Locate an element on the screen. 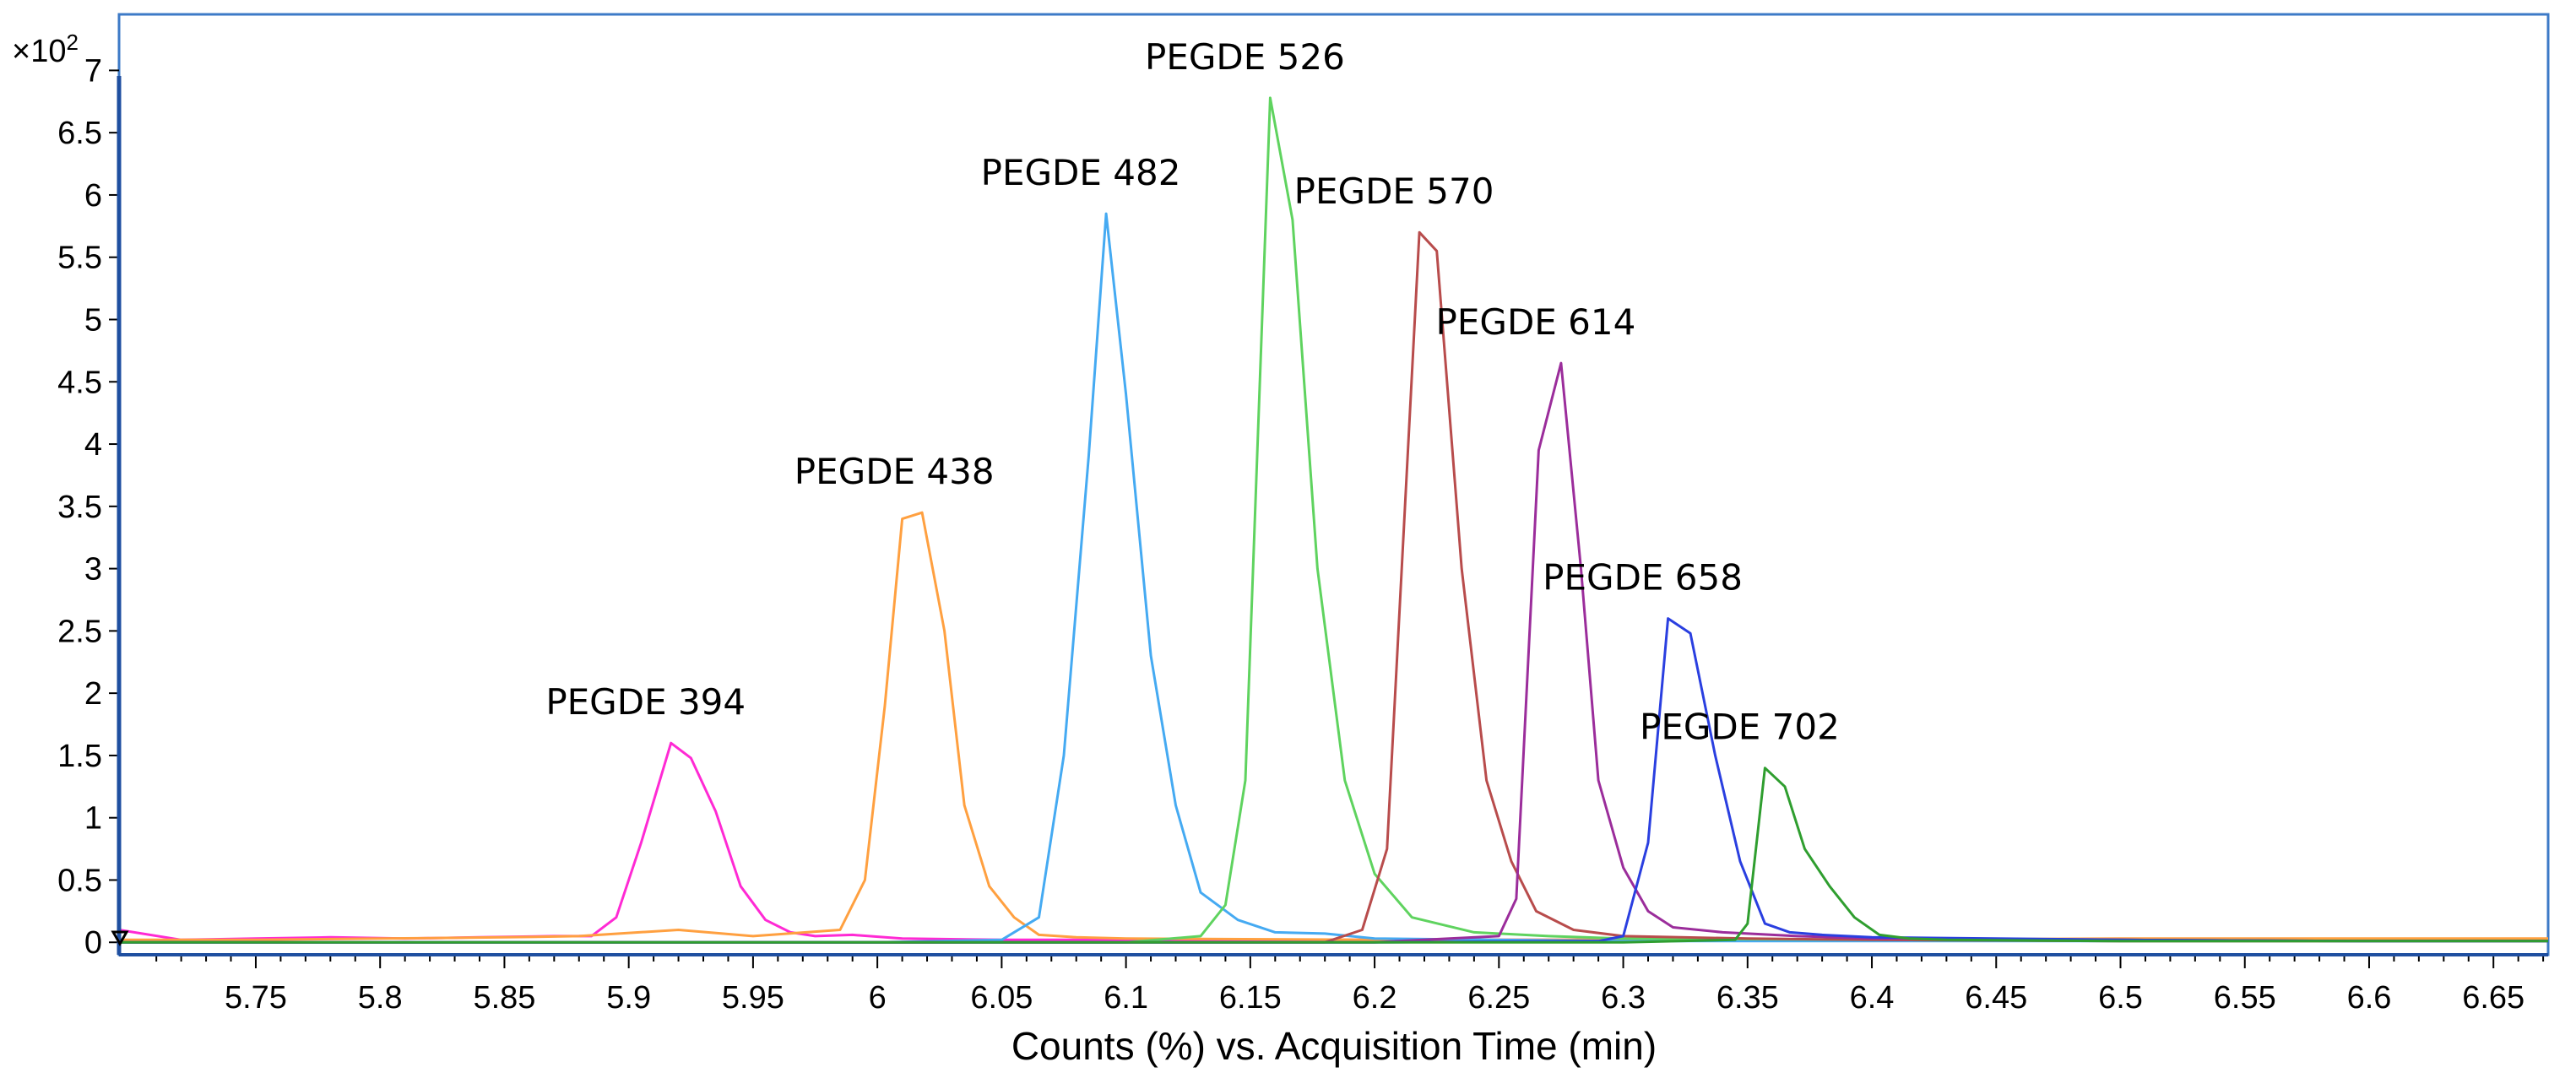  y-tick-label: 2.5 is located at coordinates (80, 631).